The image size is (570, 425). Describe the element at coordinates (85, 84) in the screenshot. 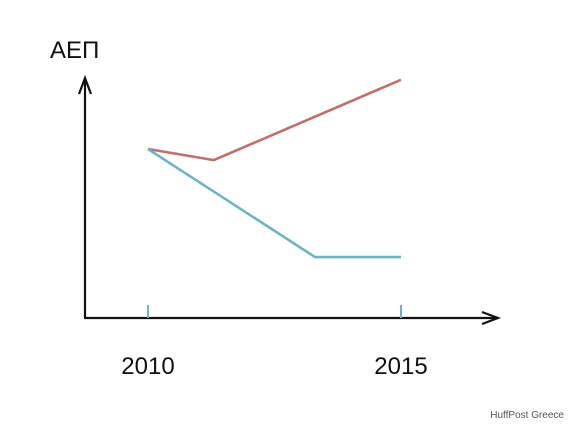

I see `y-axis-arrowhead` at that location.